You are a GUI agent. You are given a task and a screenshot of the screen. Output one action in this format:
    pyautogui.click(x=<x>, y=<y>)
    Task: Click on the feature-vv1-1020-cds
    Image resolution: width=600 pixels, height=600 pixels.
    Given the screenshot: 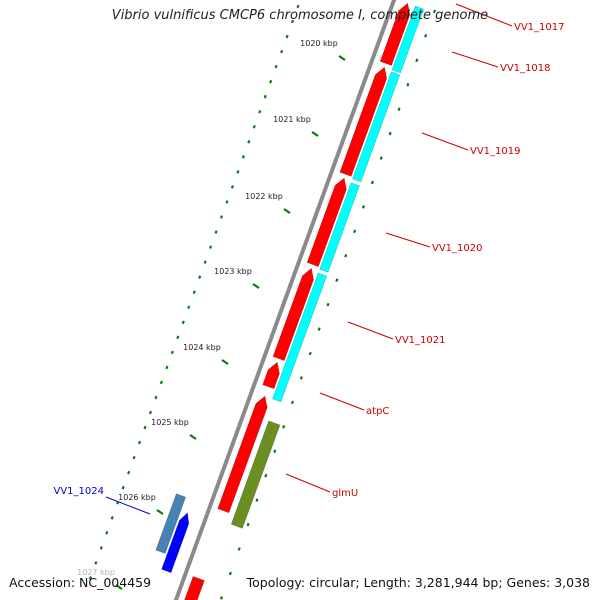 What is the action you would take?
    pyautogui.click(x=326, y=222)
    